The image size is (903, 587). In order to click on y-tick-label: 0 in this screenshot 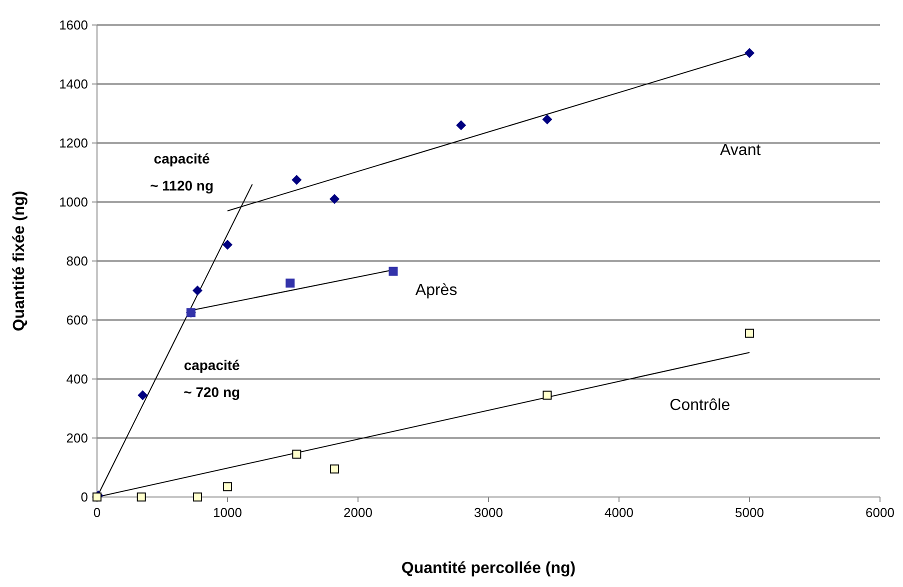, I will do `click(84, 497)`.